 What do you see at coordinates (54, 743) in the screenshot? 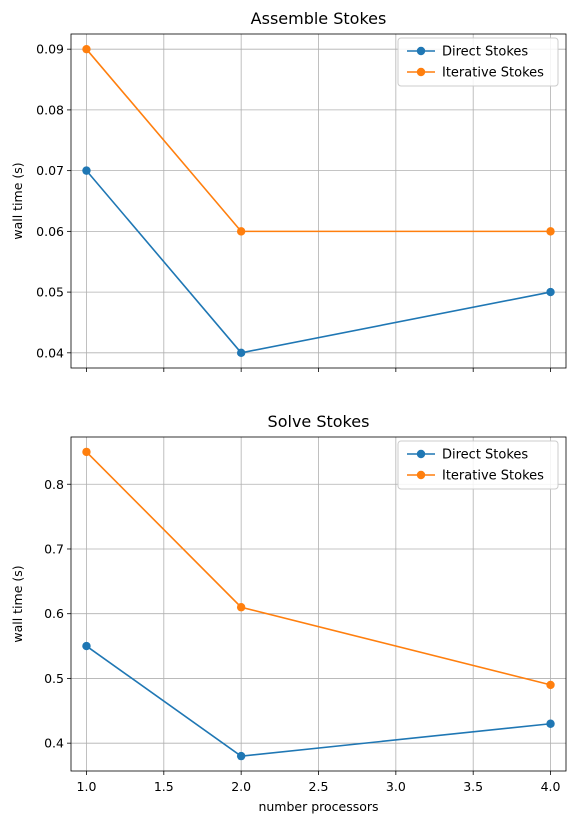
I see `solve-y-tick-label: 0.4` at bounding box center [54, 743].